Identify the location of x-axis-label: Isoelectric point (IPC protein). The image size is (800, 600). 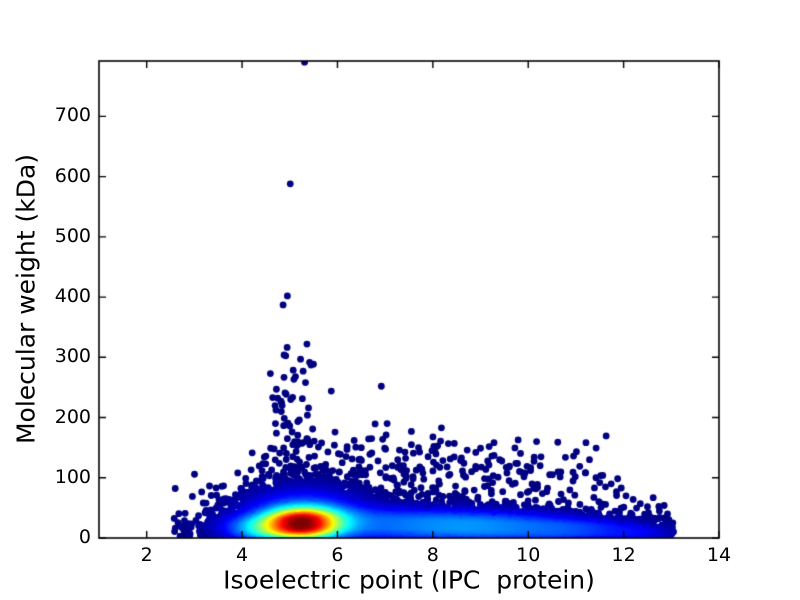
(409, 580).